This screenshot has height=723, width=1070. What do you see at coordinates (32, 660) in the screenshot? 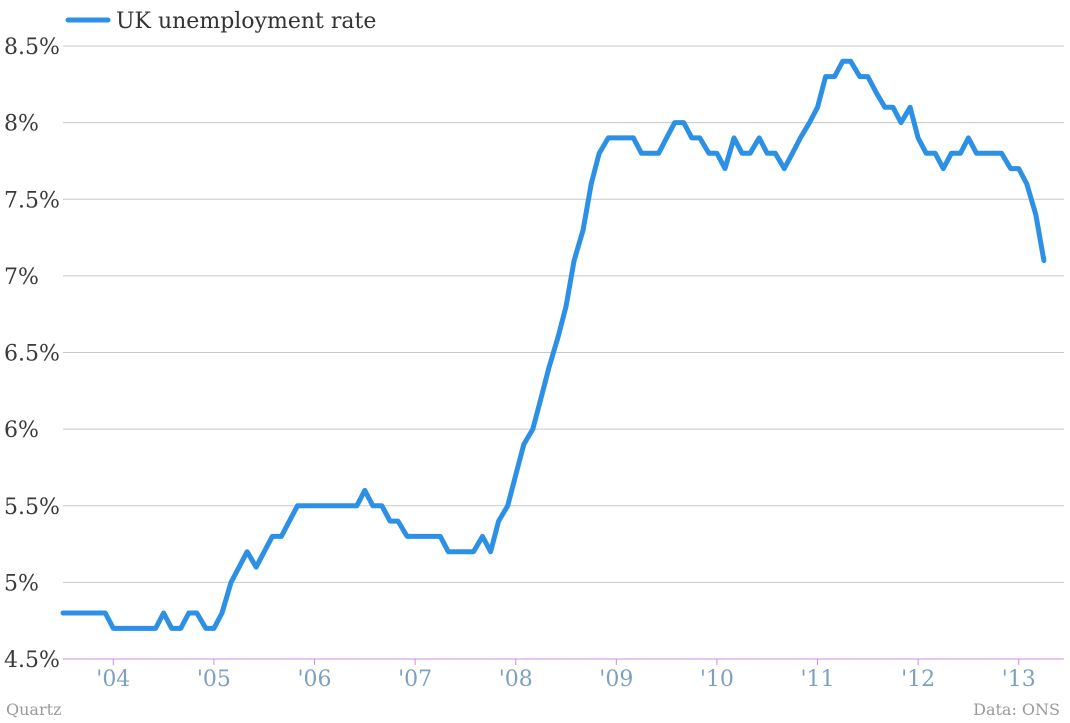
I see `y-tick-label: 4.5%` at bounding box center [32, 660].